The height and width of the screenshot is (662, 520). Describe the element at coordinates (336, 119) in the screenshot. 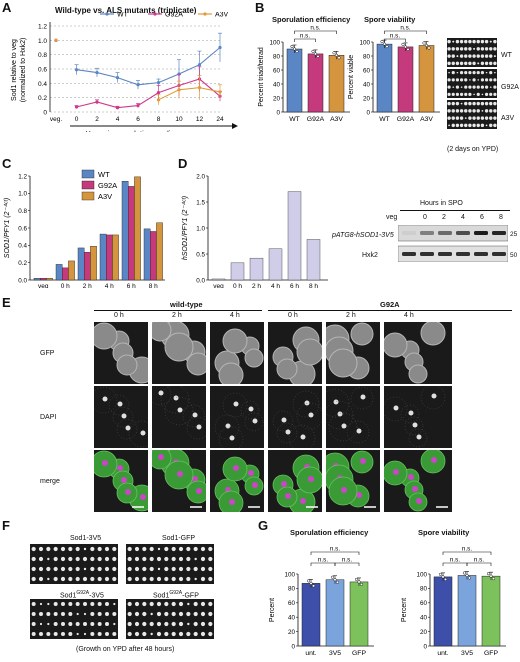

I see `svgB1-xtick: A3V` at that location.